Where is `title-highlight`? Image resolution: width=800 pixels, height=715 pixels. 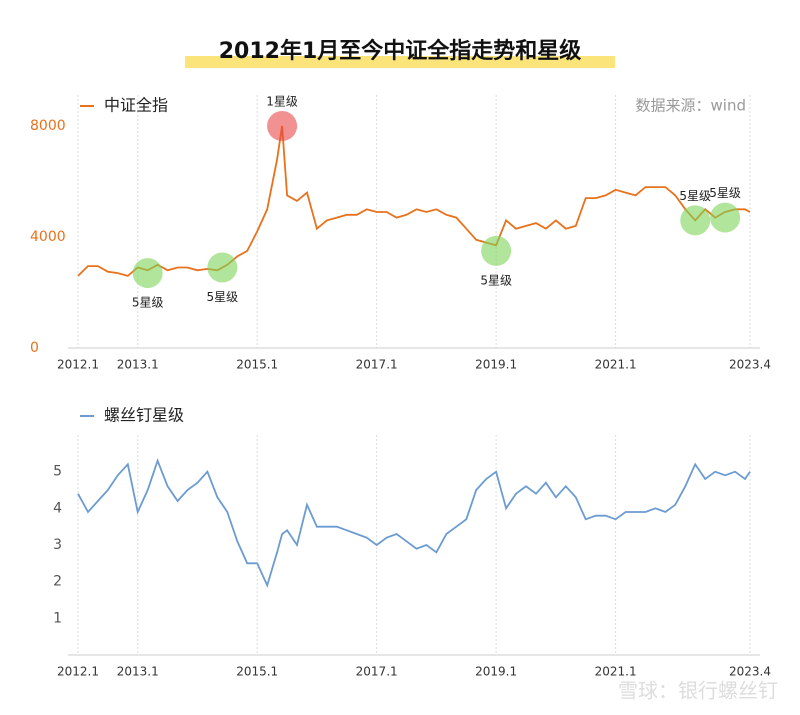 title-highlight is located at coordinates (400, 62).